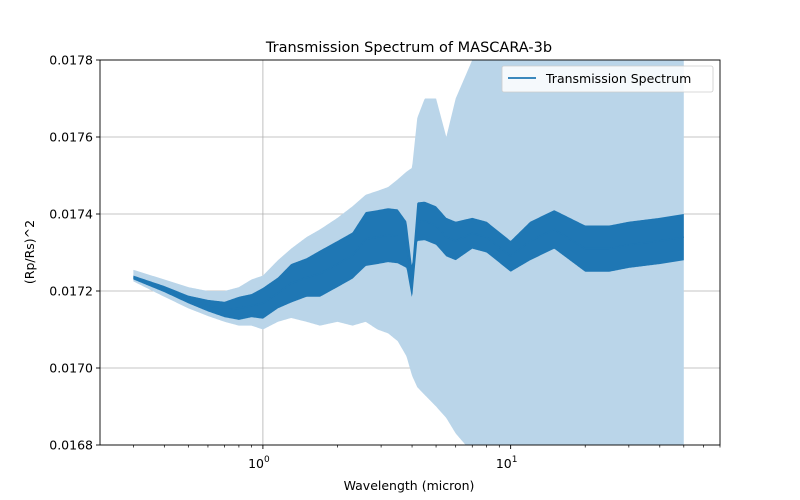  Describe the element at coordinates (71, 137) in the screenshot. I see `y-tick-label: 0.0176` at that location.